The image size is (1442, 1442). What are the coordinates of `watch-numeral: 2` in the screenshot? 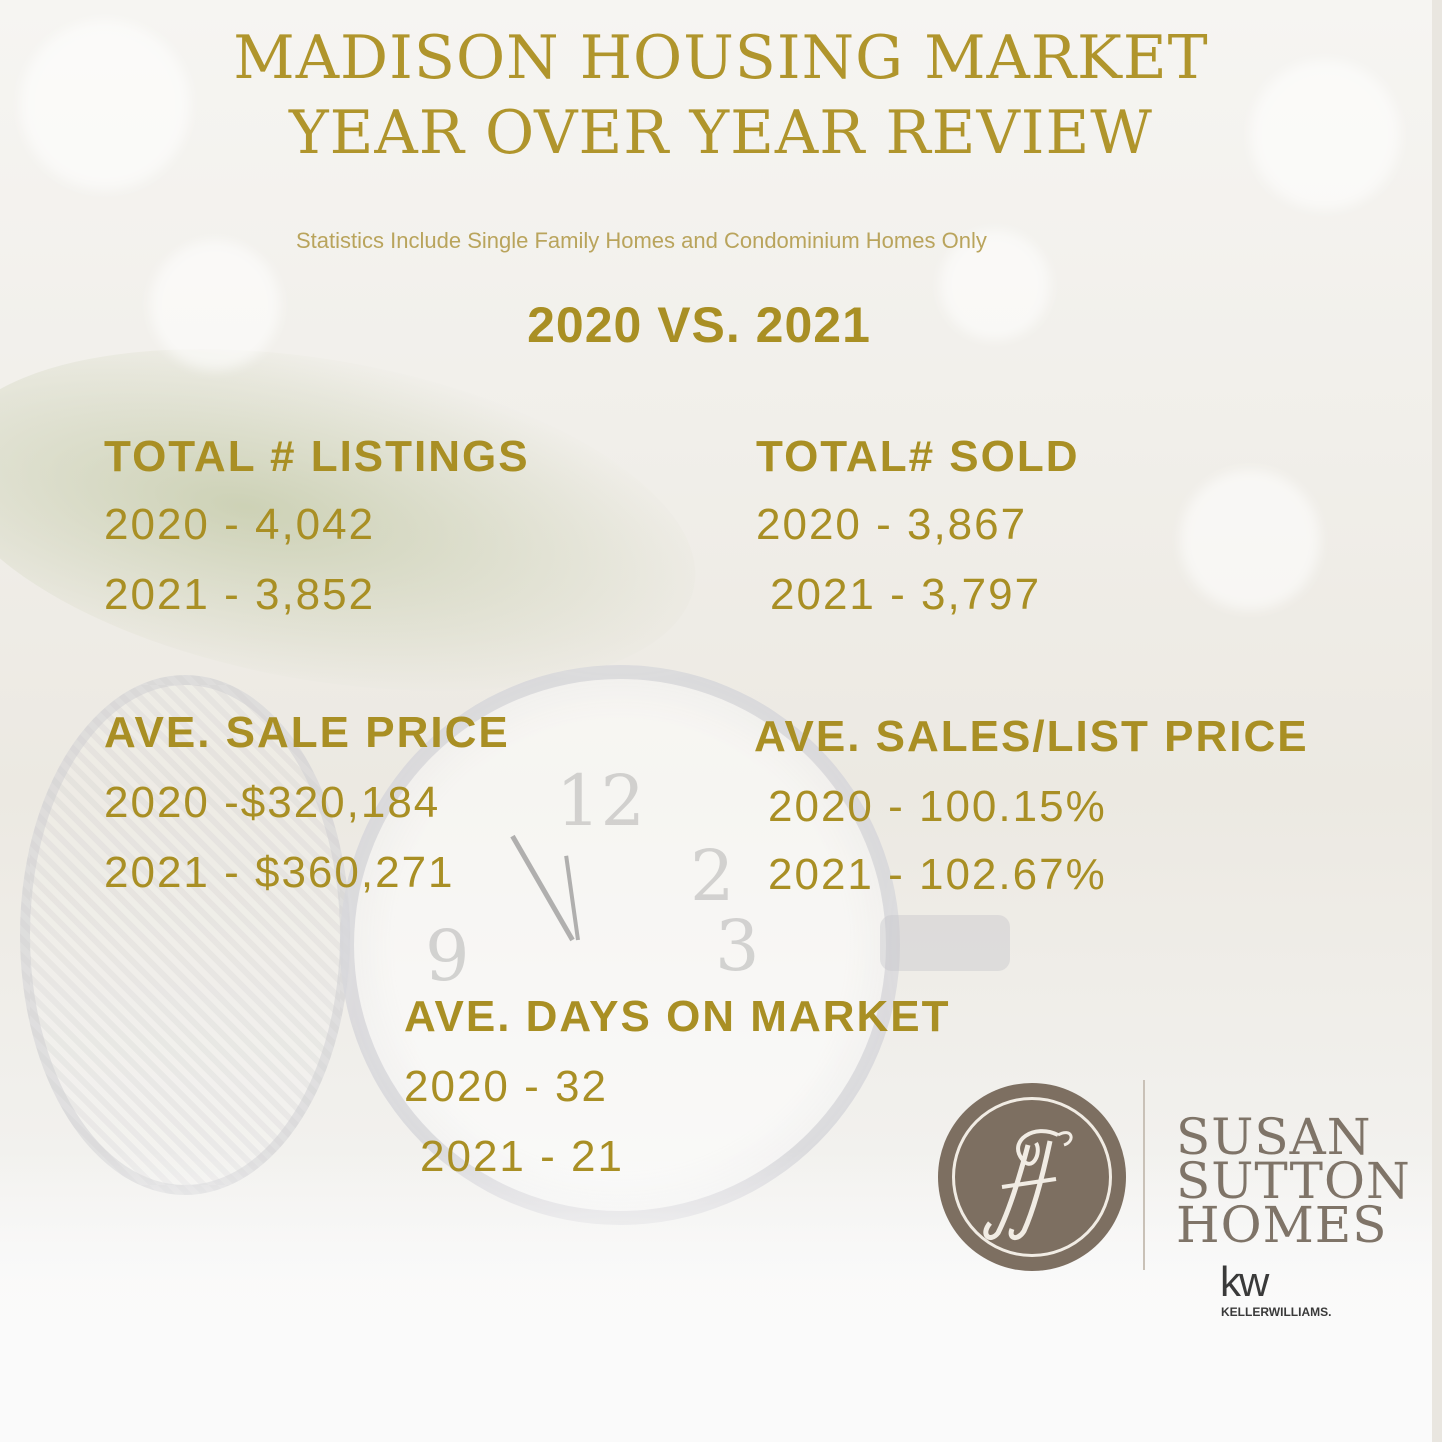 It's located at (712, 876).